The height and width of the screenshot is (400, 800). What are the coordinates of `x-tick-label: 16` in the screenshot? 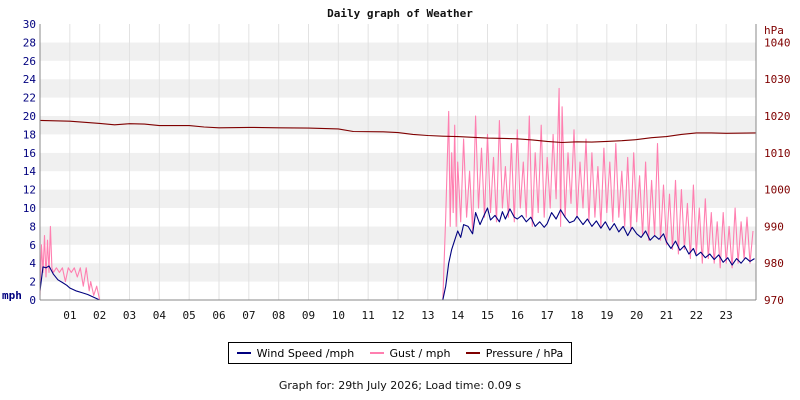 It's located at (517, 315).